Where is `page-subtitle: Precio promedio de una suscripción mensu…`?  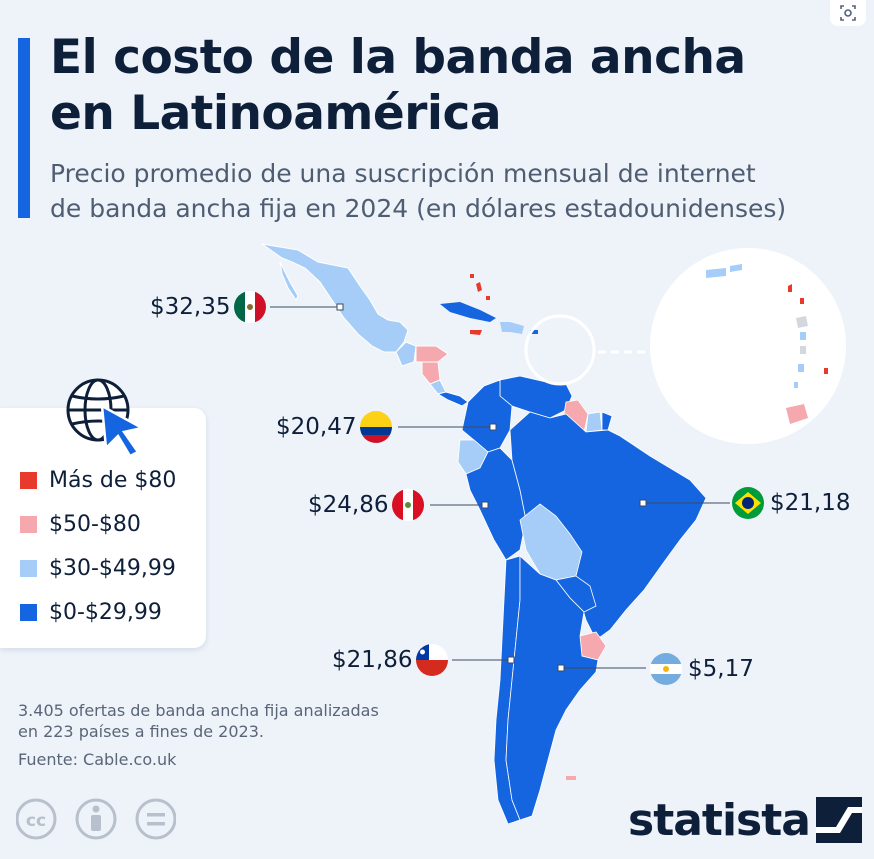 page-subtitle: Precio promedio de una suscripción mensu… is located at coordinates (450, 191).